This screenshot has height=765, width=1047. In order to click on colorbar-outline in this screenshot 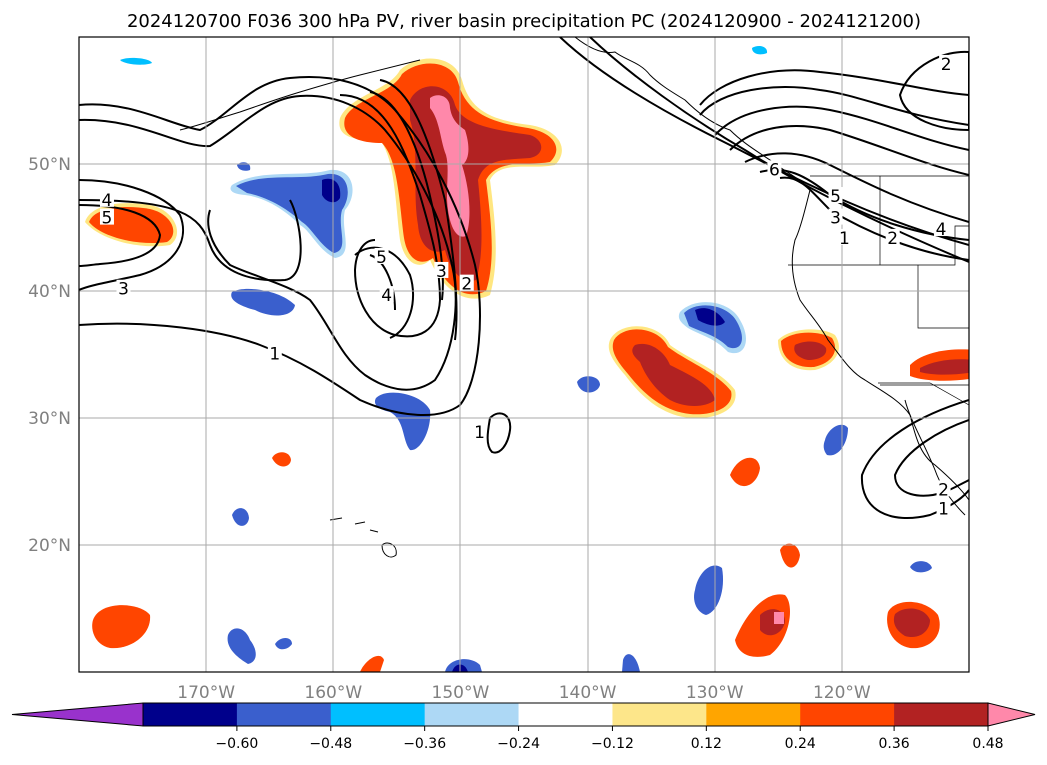, I will do `click(565, 714)`.